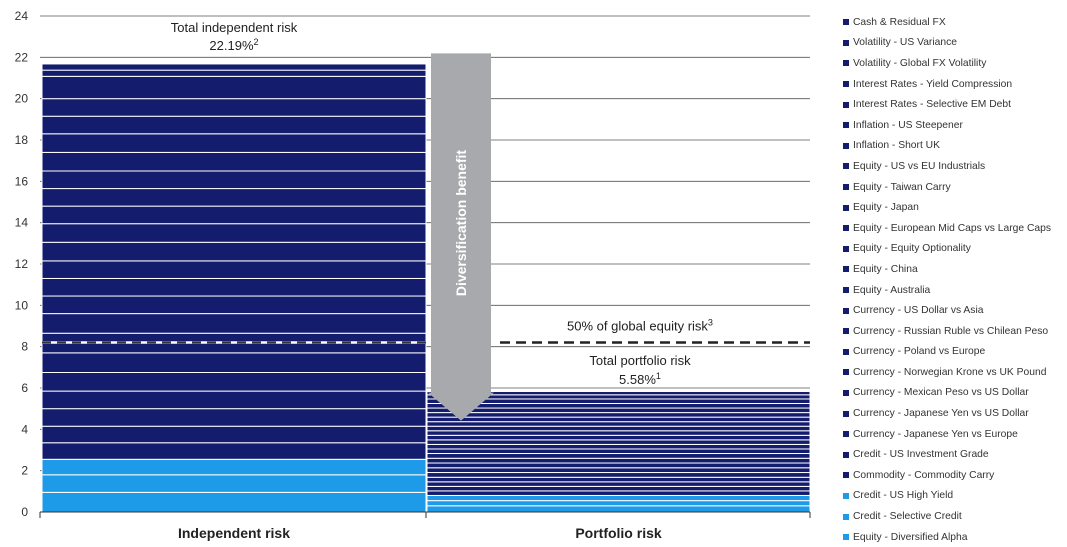 The image size is (1067, 547). What do you see at coordinates (955, 228) in the screenshot?
I see `legend-item: Equity - European Mid Caps vs Large Caps` at bounding box center [955, 228].